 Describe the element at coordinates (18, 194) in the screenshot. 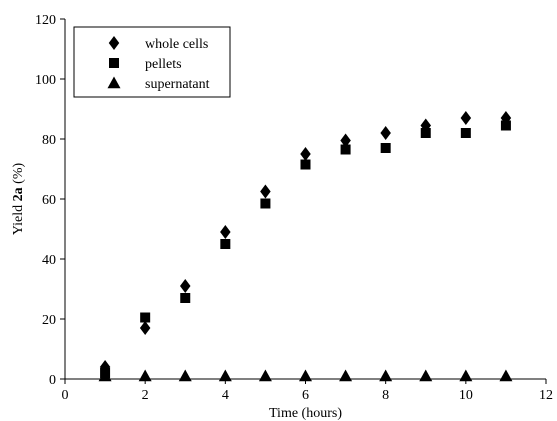

I see `y-axis-label-compound: 2a` at that location.